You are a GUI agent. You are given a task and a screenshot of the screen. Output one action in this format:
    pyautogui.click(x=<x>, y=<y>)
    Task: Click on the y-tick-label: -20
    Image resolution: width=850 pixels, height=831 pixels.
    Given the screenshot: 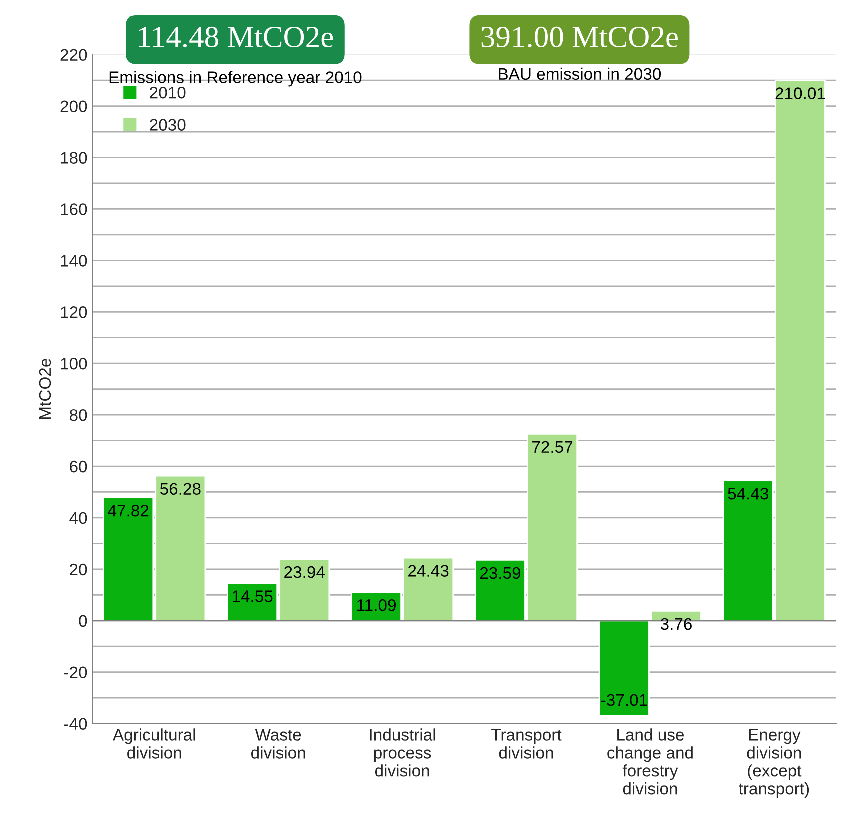 What is the action you would take?
    pyautogui.click(x=76, y=672)
    